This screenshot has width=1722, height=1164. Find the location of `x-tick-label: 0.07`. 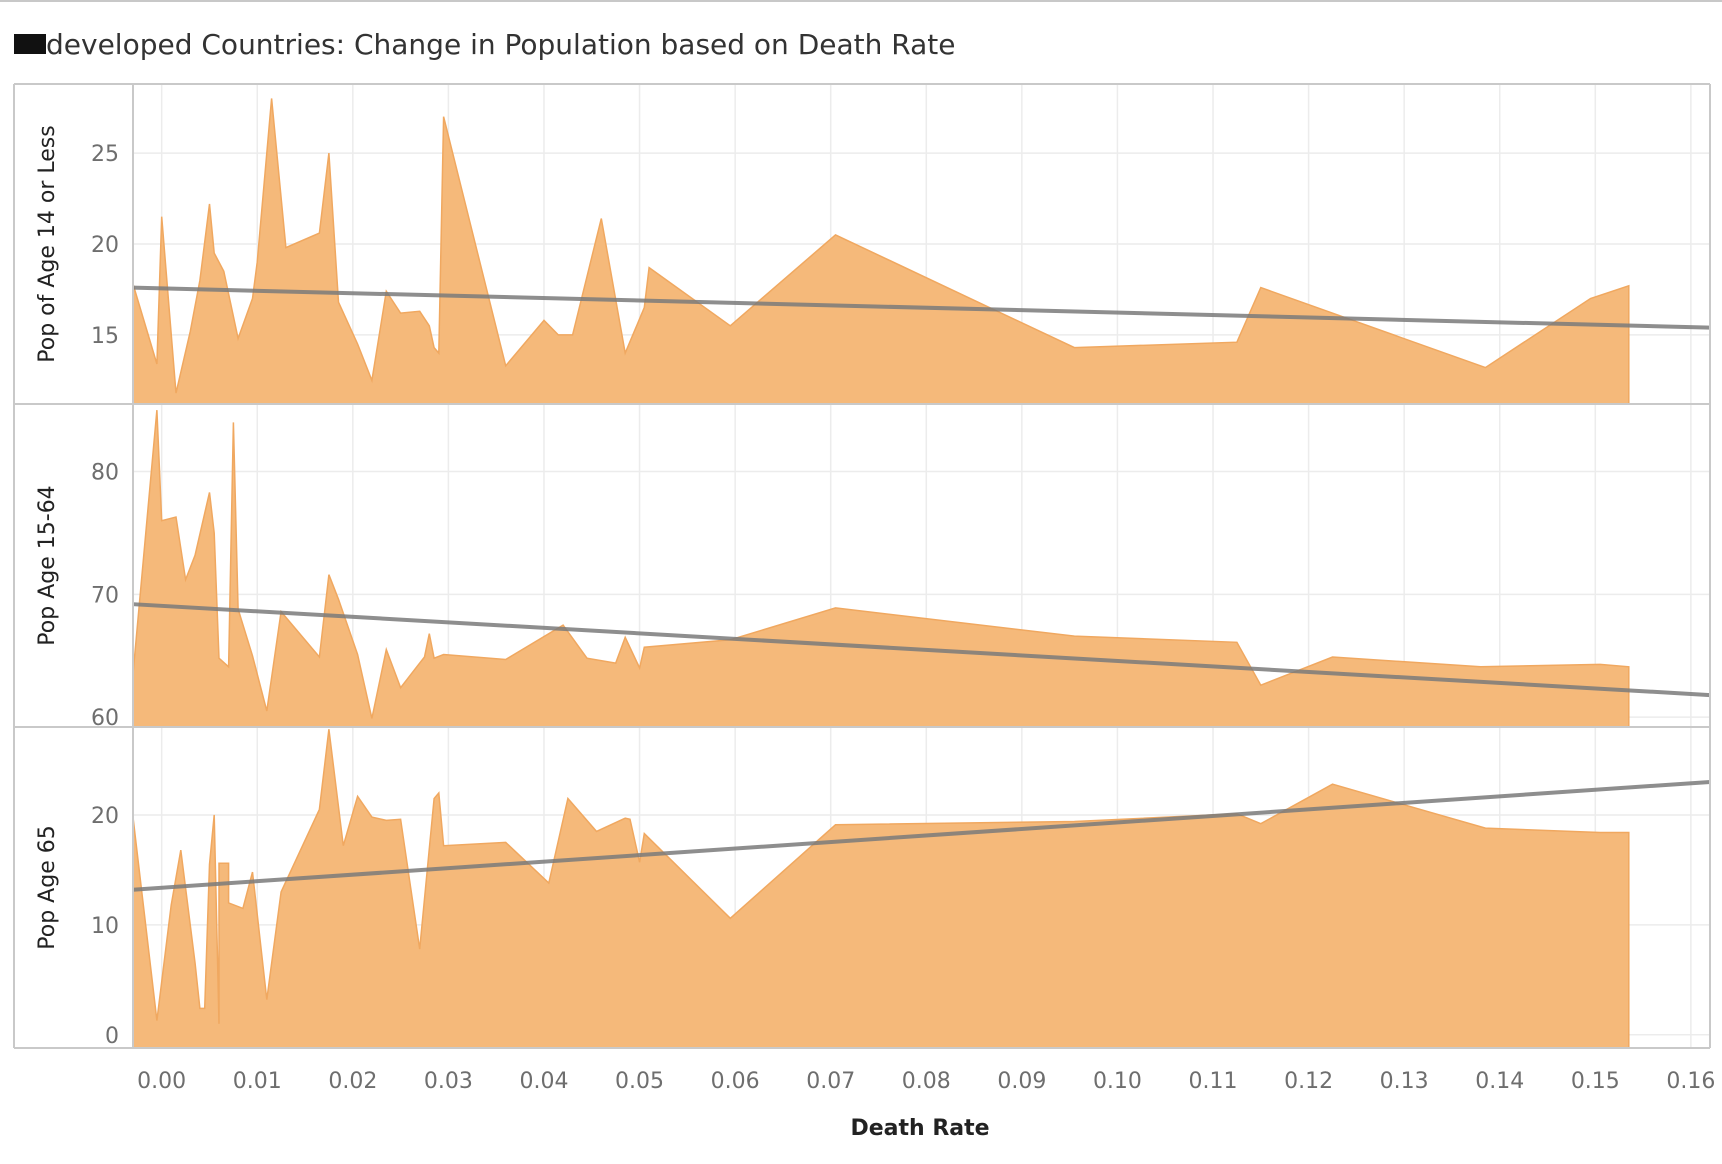

x-tick-label: 0.07 is located at coordinates (830, 1081).